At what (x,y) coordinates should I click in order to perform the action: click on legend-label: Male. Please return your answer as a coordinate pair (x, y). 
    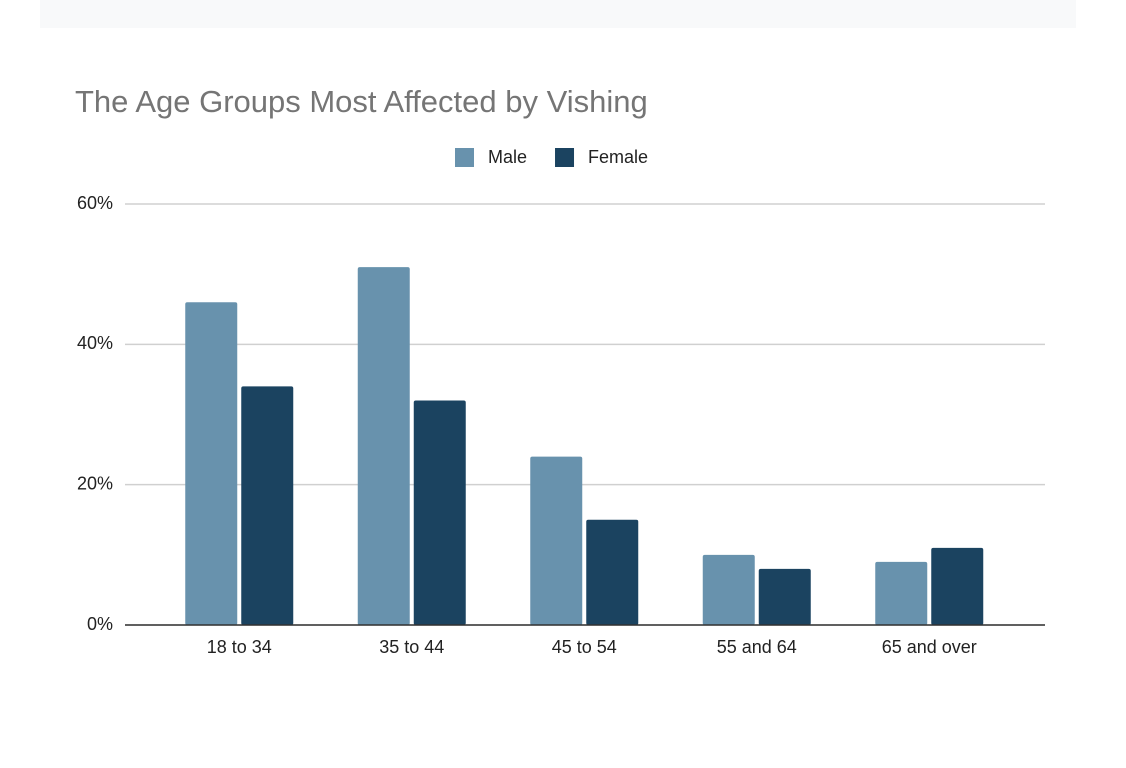
    Looking at the image, I should click on (507, 157).